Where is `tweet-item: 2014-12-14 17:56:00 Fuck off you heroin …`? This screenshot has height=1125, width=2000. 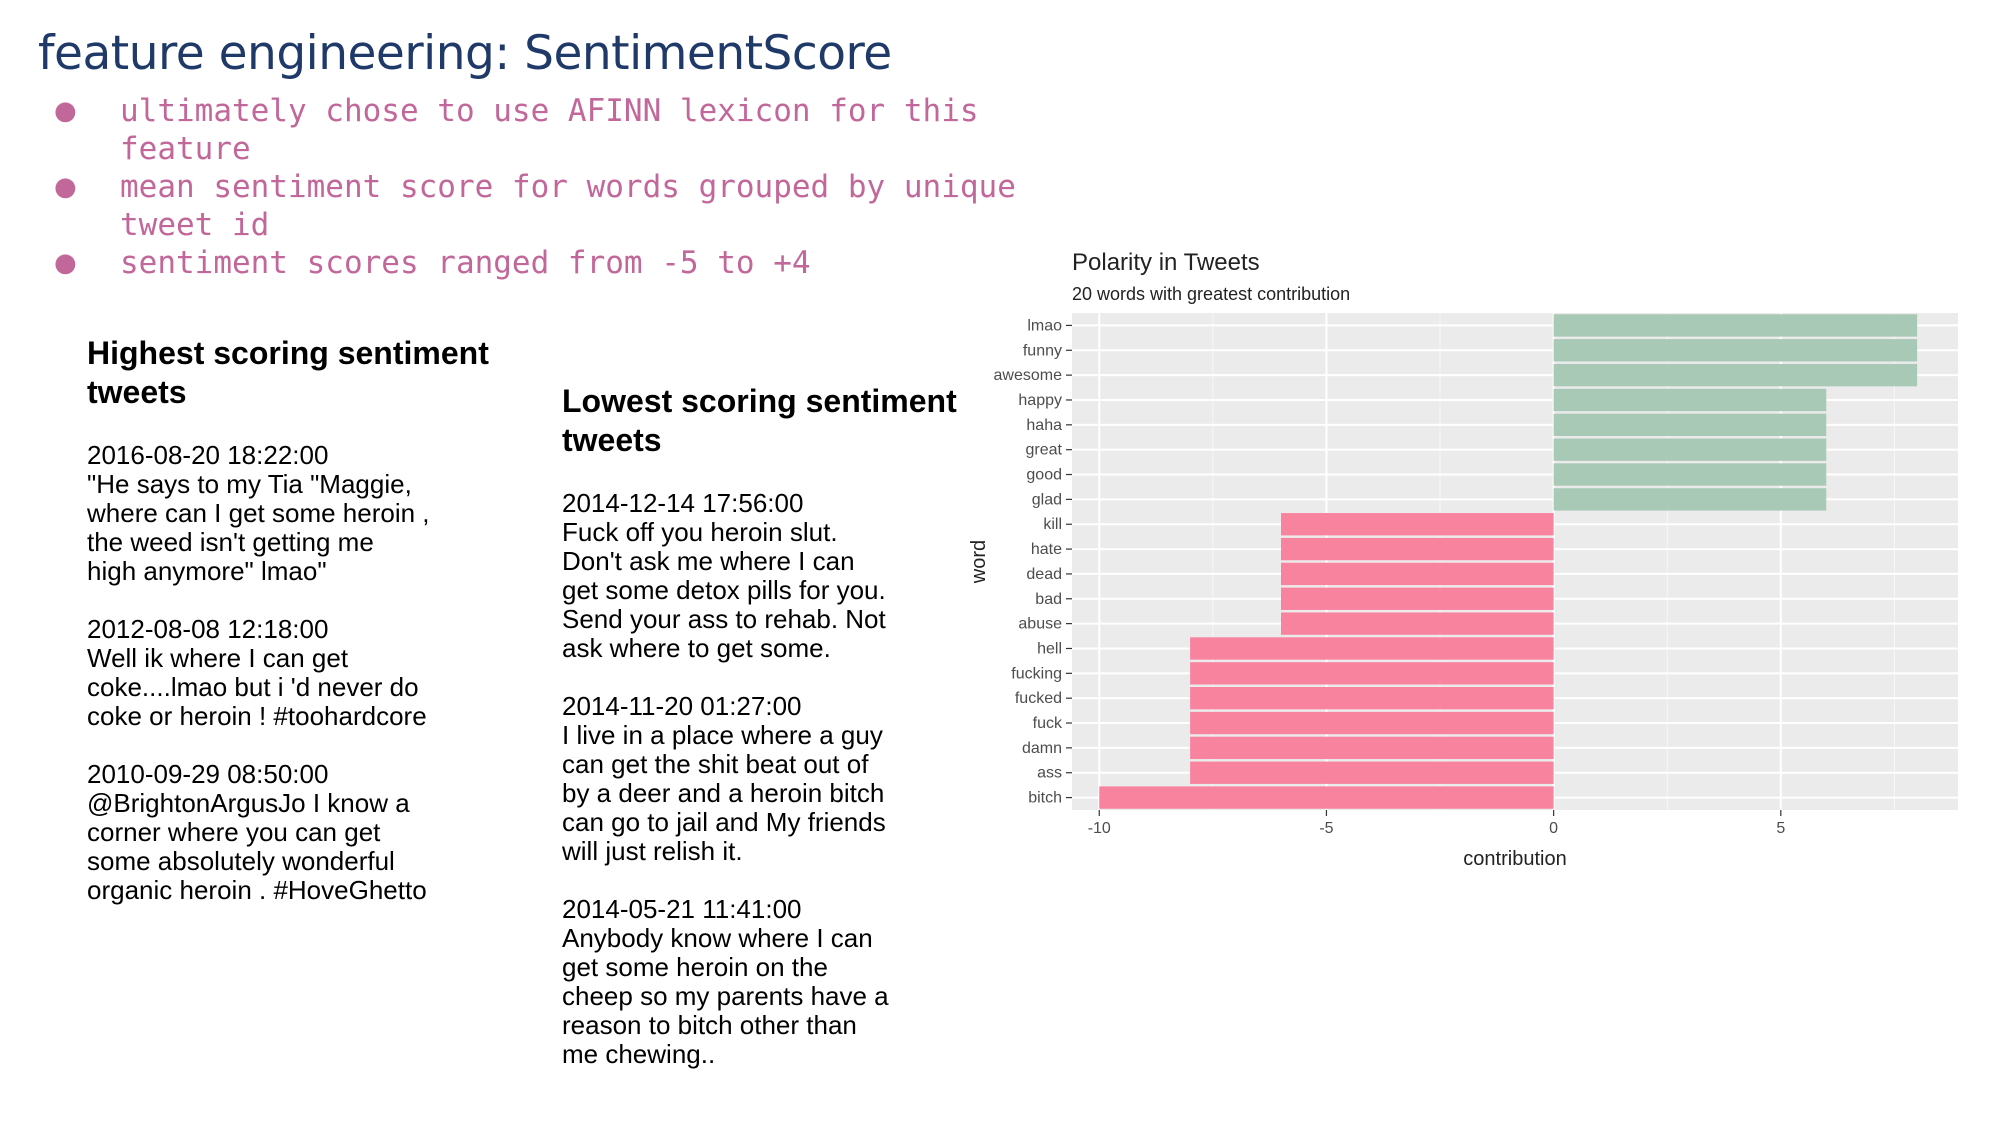
tweet-item: 2014-12-14 17:56:00 Fuck off you heroin … is located at coordinates (762, 576).